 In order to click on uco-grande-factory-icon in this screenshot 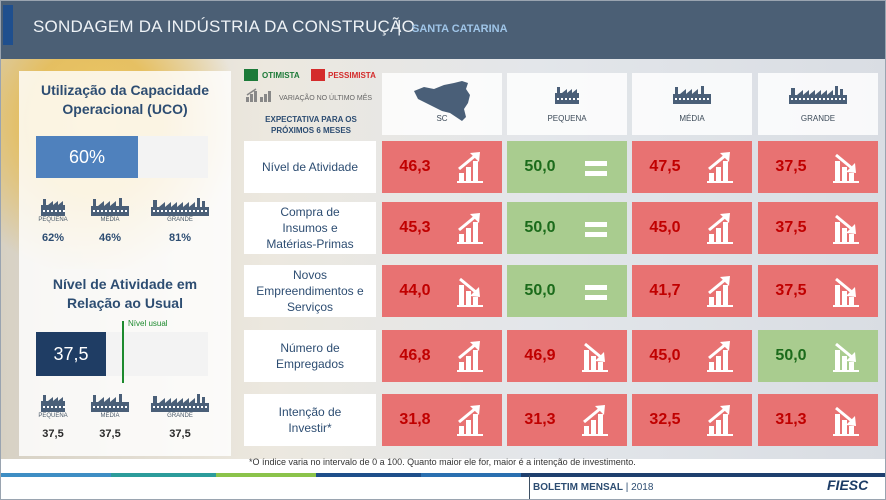, I will do `click(180, 209)`.